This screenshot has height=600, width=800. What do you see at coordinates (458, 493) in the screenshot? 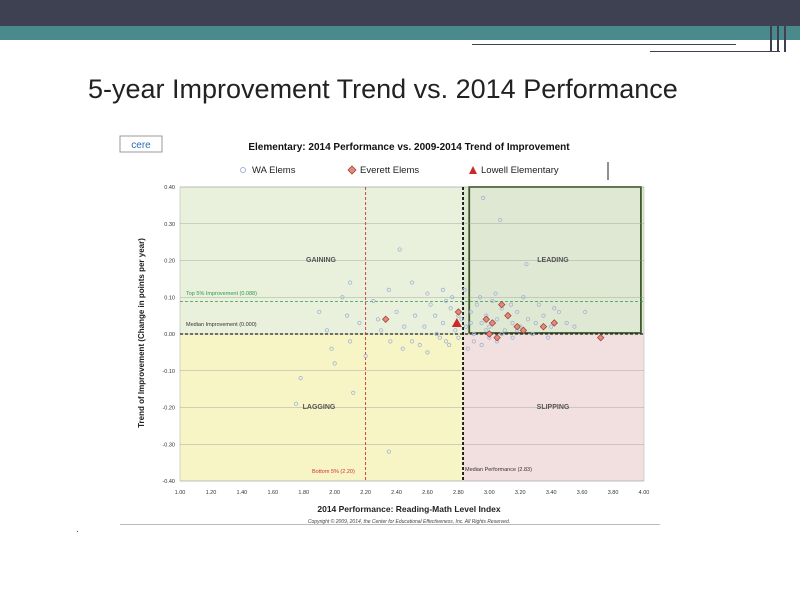
I see `x-tick-label: 2.80` at bounding box center [458, 493].